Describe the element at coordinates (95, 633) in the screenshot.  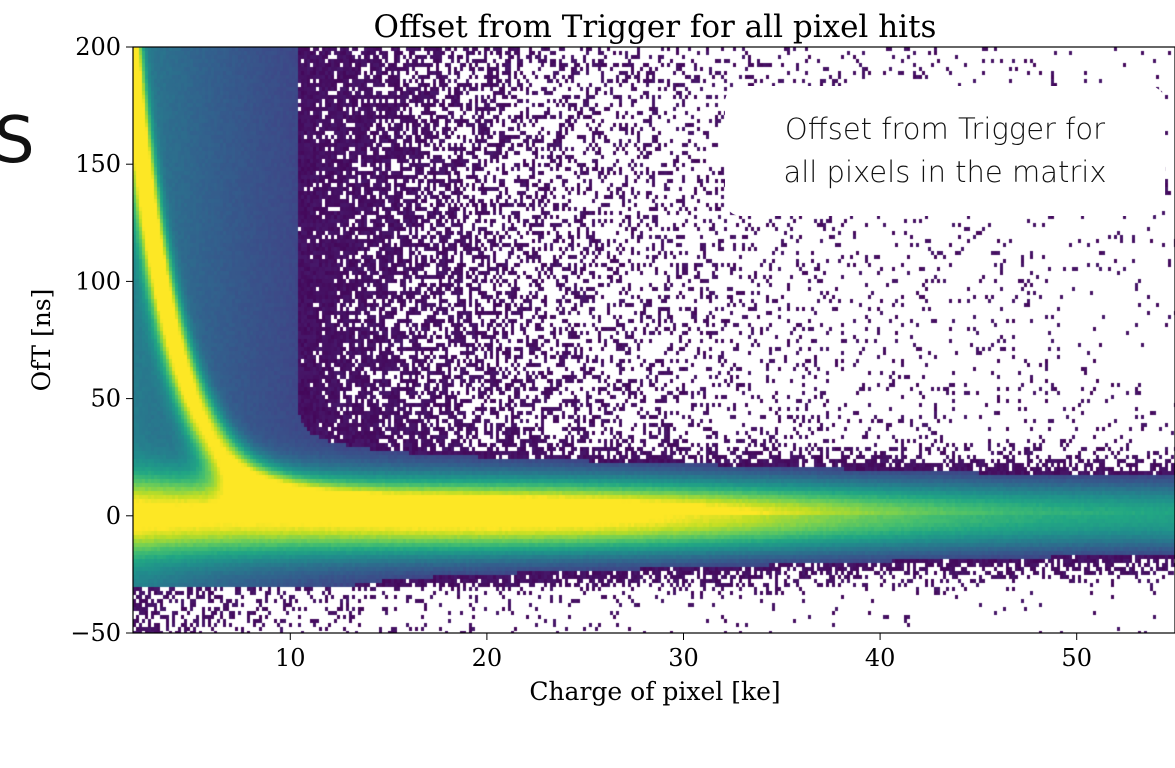
I see `y-tick-label: −50` at that location.